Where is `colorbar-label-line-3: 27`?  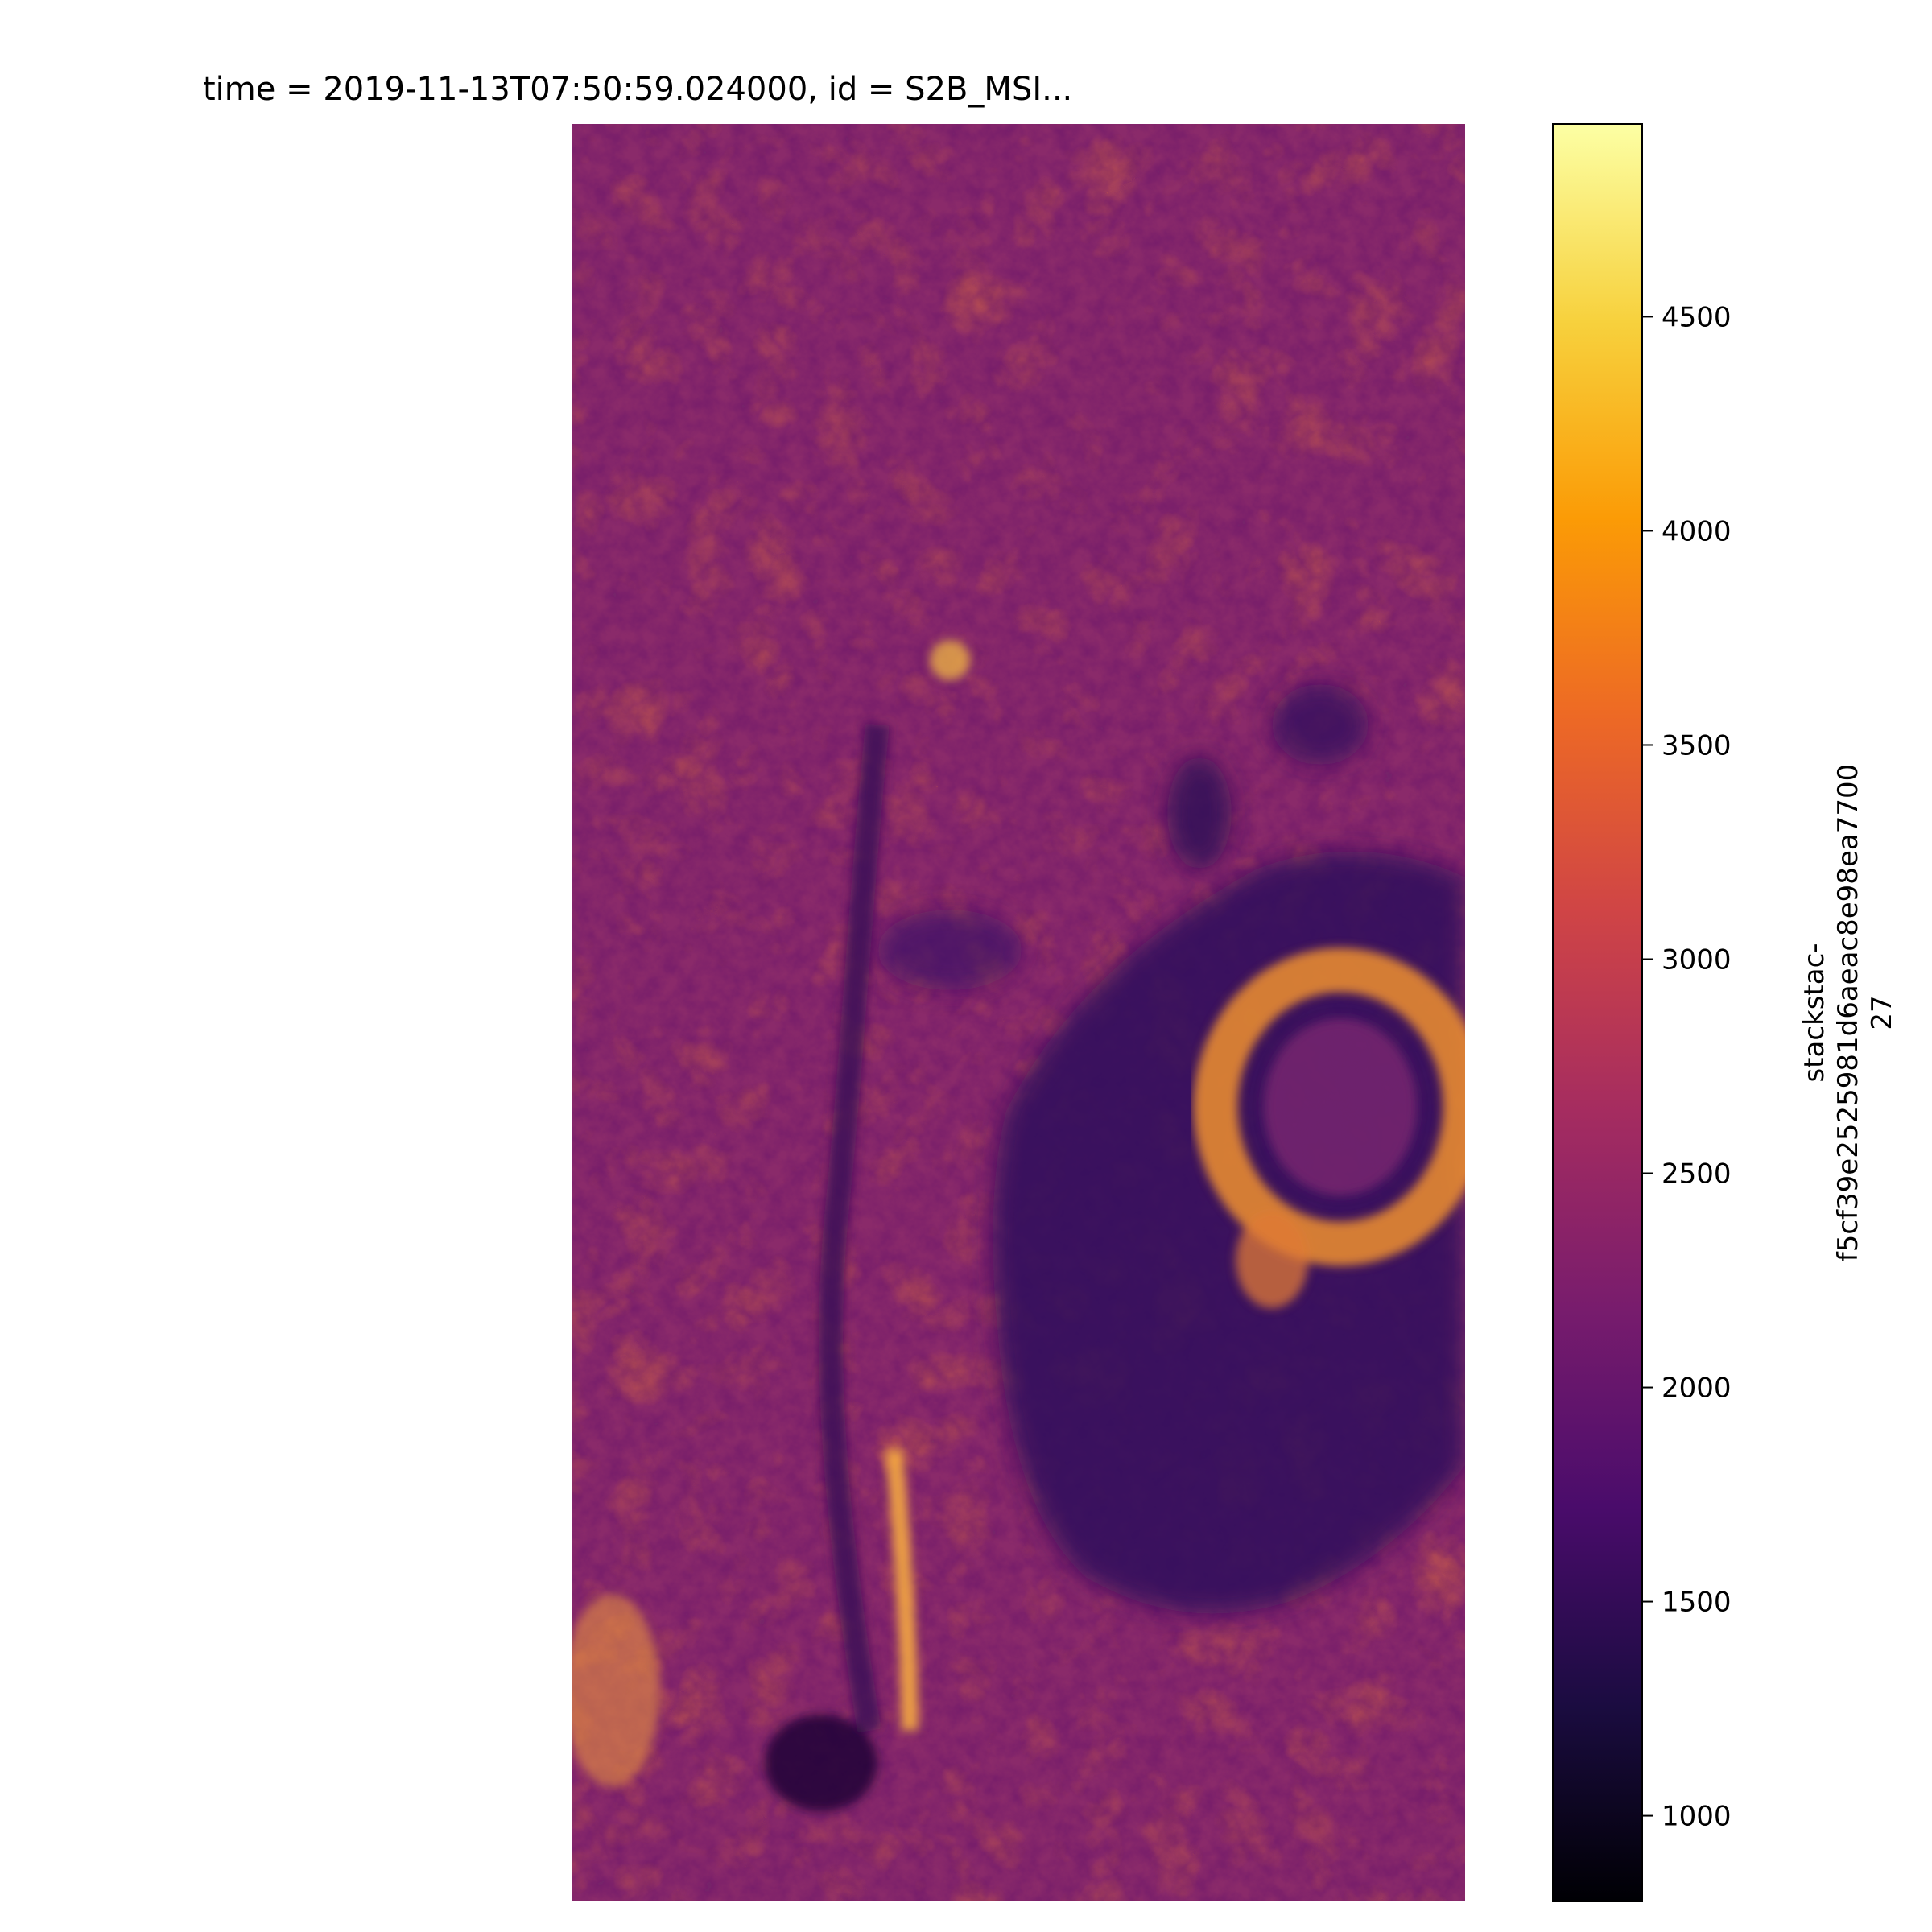
colorbar-label-line-3: 27 is located at coordinates (1882, 1012).